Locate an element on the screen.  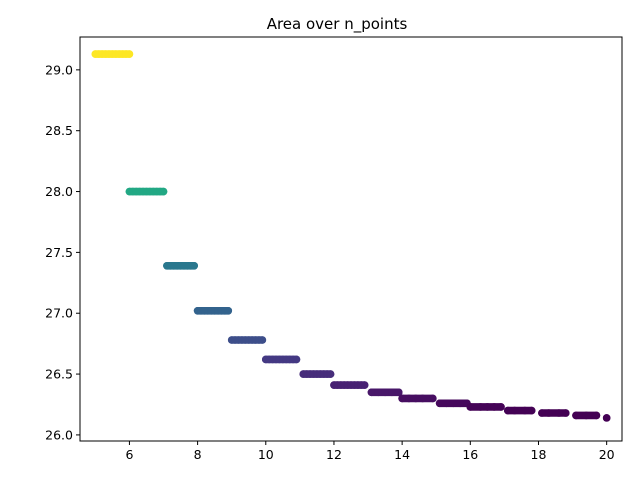
chart-title: Area over n_points is located at coordinates (337, 24).